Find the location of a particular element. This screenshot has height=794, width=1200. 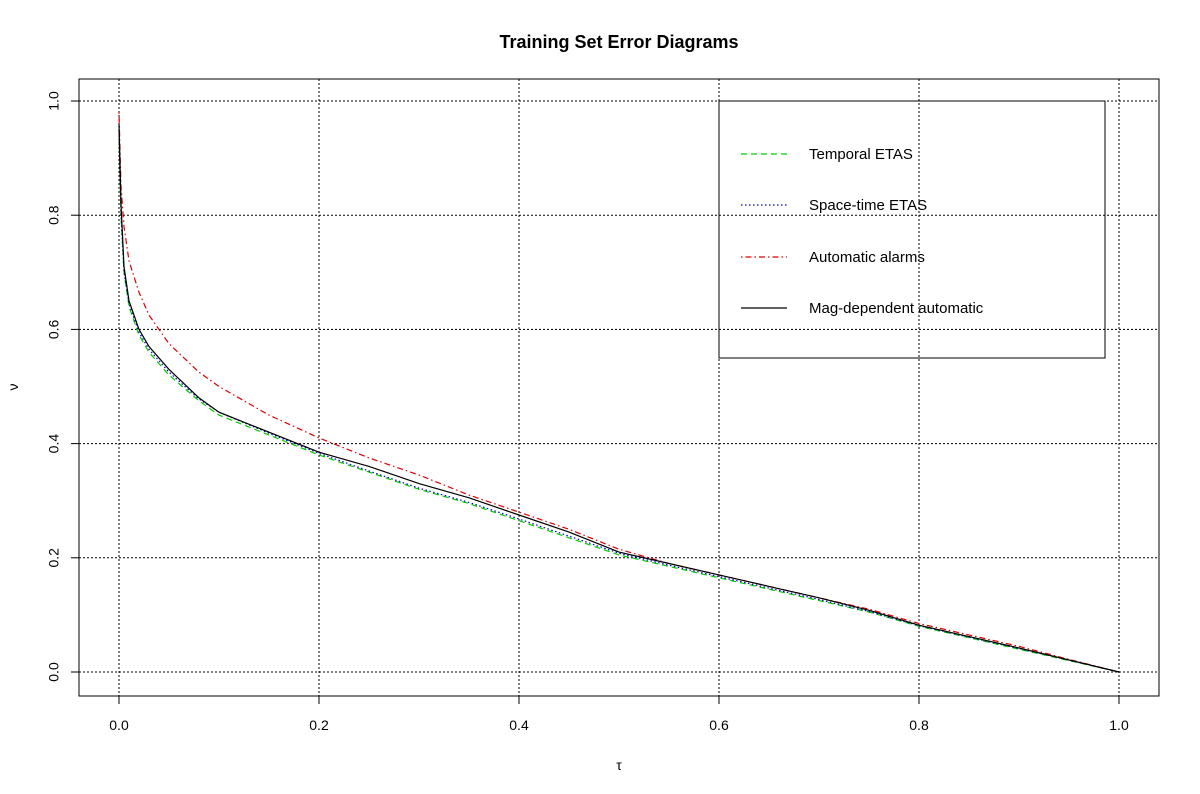

x-tick-label: 0.8 is located at coordinates (919, 725).